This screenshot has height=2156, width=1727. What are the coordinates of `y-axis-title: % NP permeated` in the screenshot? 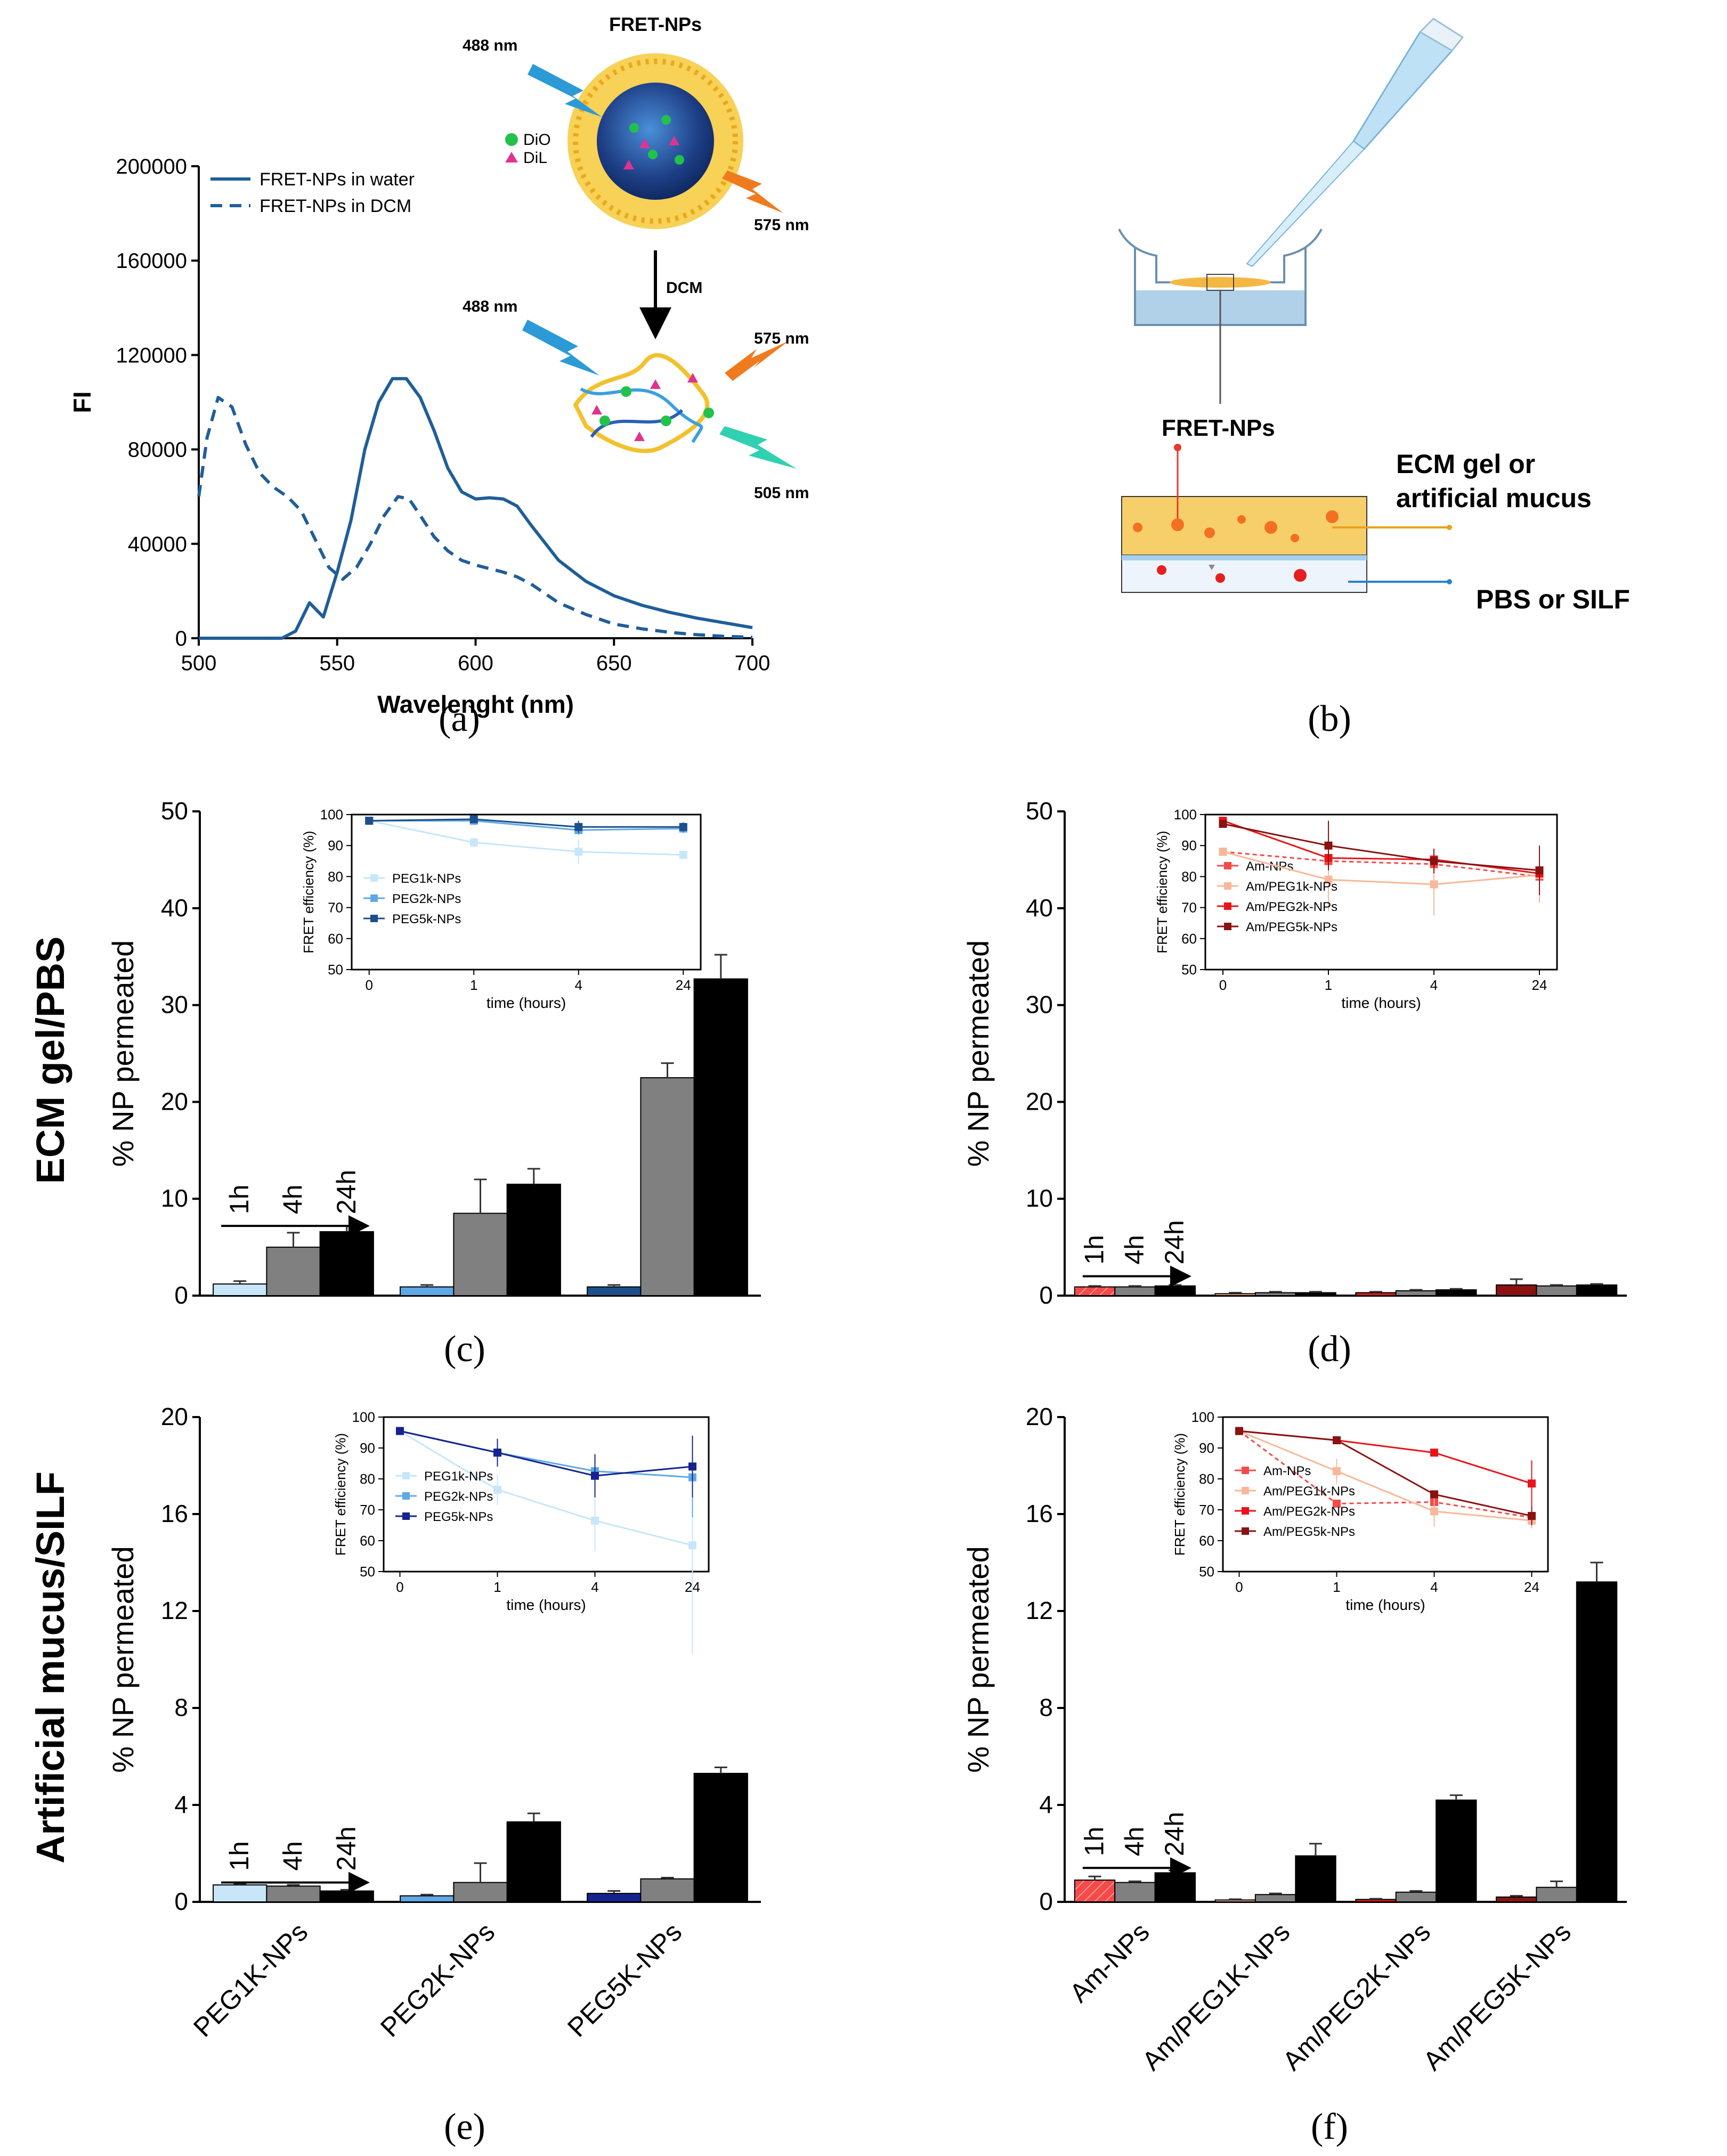 It's located at (123, 1659).